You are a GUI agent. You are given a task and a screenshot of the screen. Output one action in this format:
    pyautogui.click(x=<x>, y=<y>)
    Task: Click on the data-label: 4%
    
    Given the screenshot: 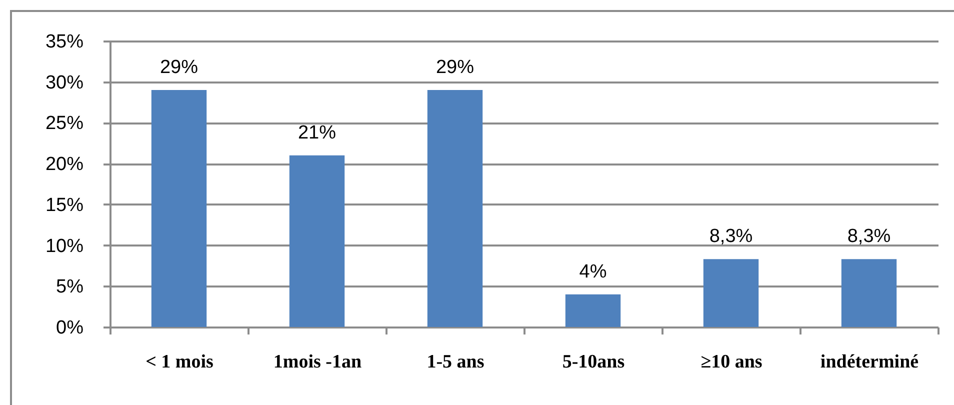 What is the action you would take?
    pyautogui.click(x=593, y=271)
    